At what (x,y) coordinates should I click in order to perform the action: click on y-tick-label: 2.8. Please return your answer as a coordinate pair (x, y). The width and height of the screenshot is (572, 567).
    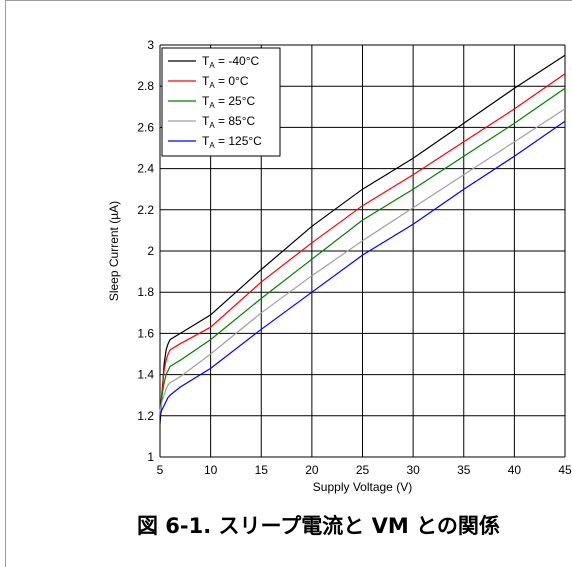
    Looking at the image, I should click on (145, 86).